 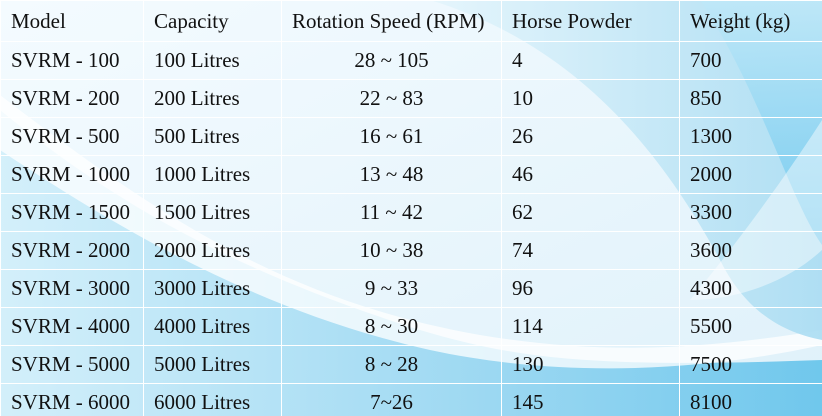 What do you see at coordinates (391, 60) in the screenshot?
I see `cell-rotation-speed: 28 ~ 105` at bounding box center [391, 60].